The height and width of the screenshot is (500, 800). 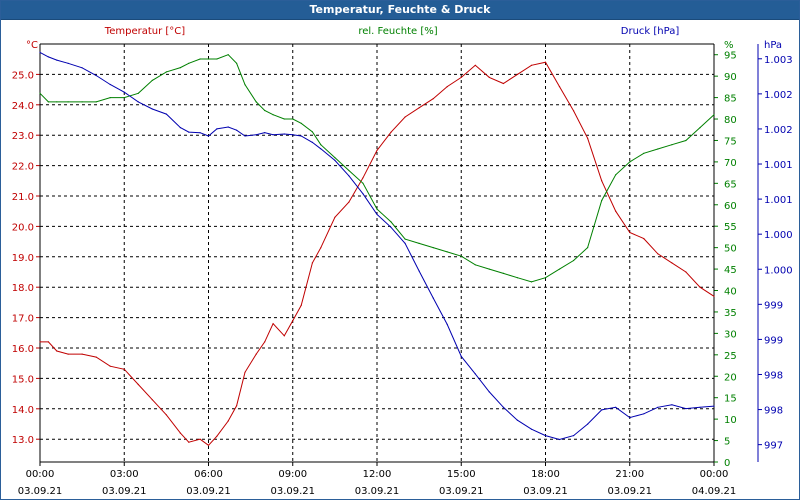 I want to click on hum-tick-label: 80, so click(x=730, y=120).